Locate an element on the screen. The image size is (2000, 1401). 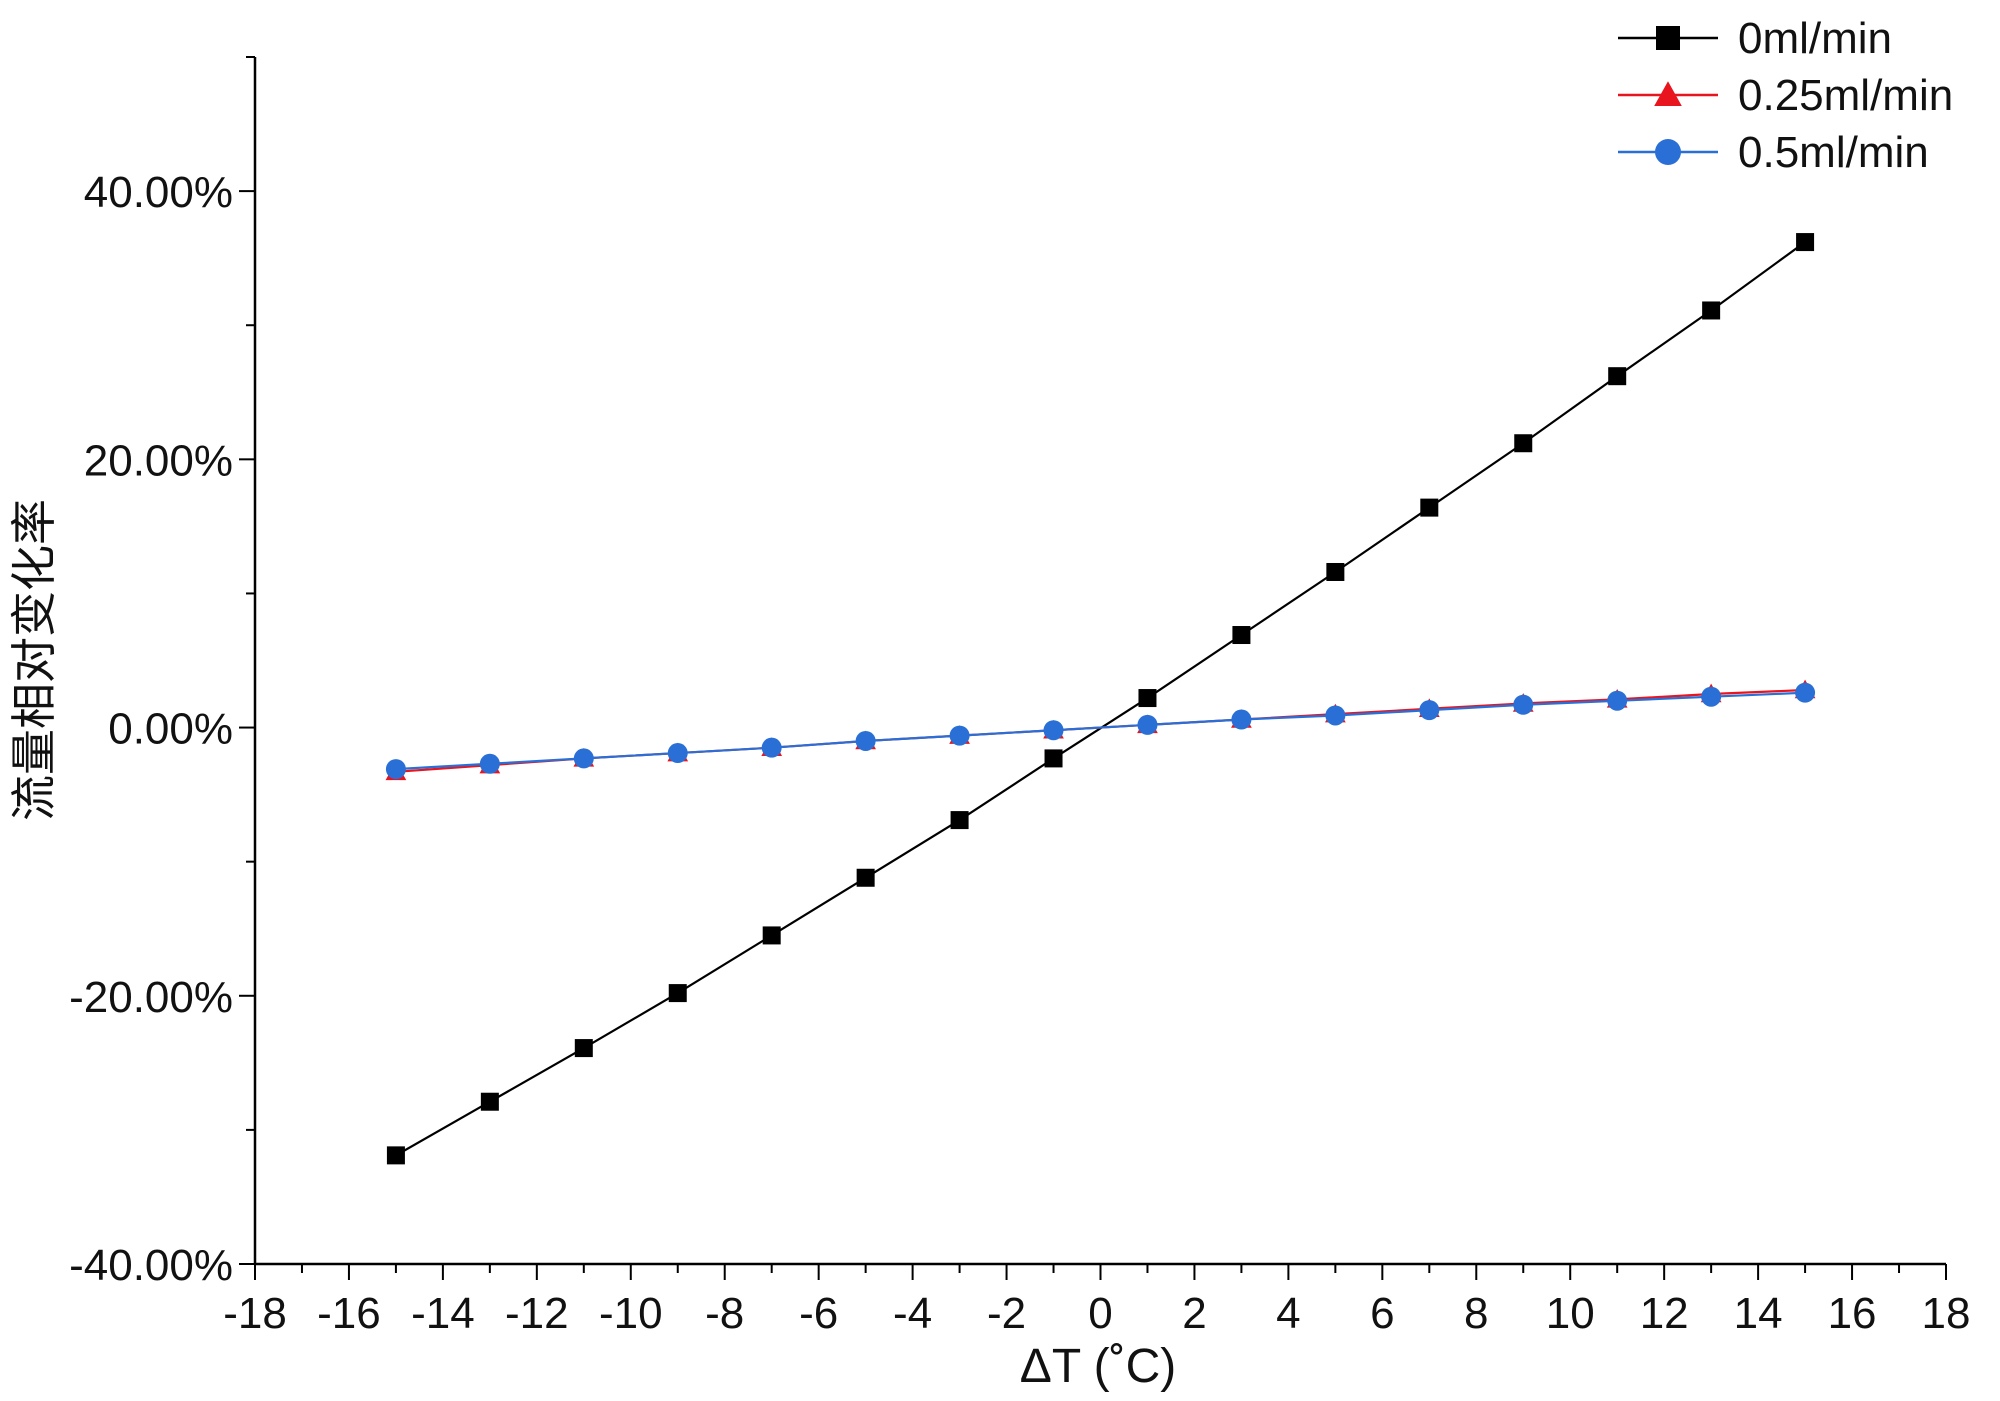
legend-item: 0.25ml/min is located at coordinates (1785, 95).